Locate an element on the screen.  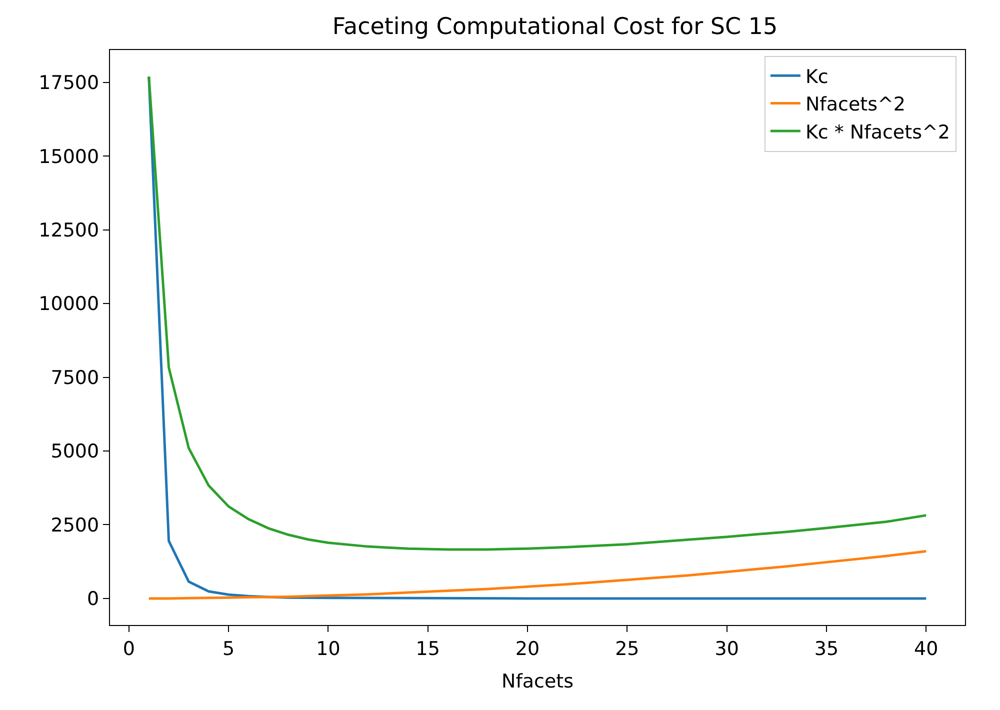
x-tick-label: 40 is located at coordinates (926, 649).